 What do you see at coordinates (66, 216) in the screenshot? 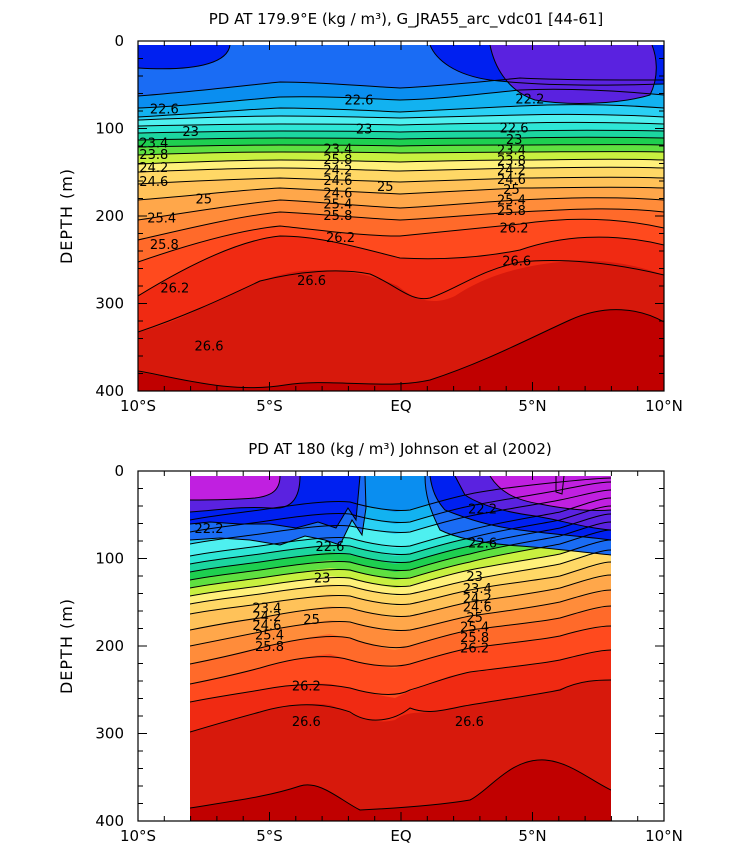
I see `panel-1-ylabel: DEPTH (m)` at bounding box center [66, 216].